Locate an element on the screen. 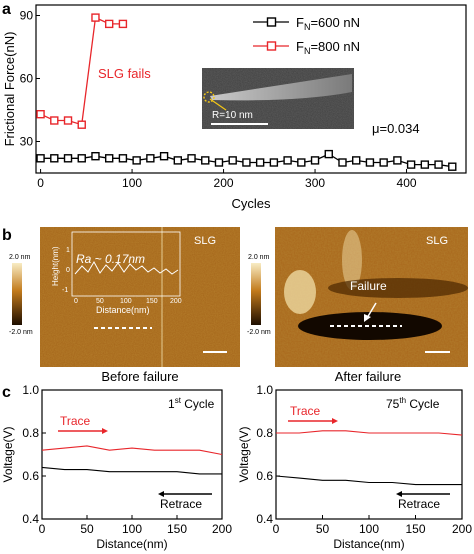 This screenshot has width=474, height=554. afm-after-bright-spot is located at coordinates (300, 292).